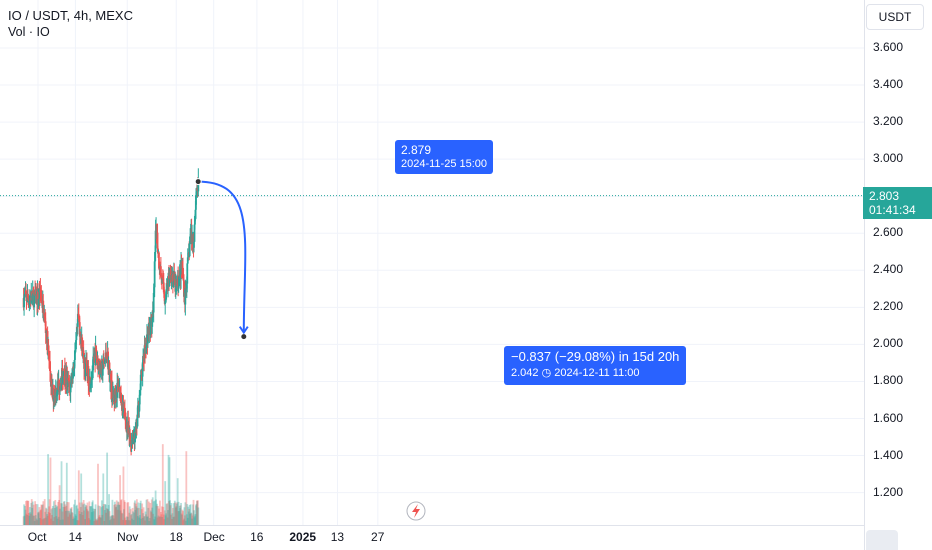 The height and width of the screenshot is (550, 932). I want to click on scale-settings-tab, so click(882, 540).